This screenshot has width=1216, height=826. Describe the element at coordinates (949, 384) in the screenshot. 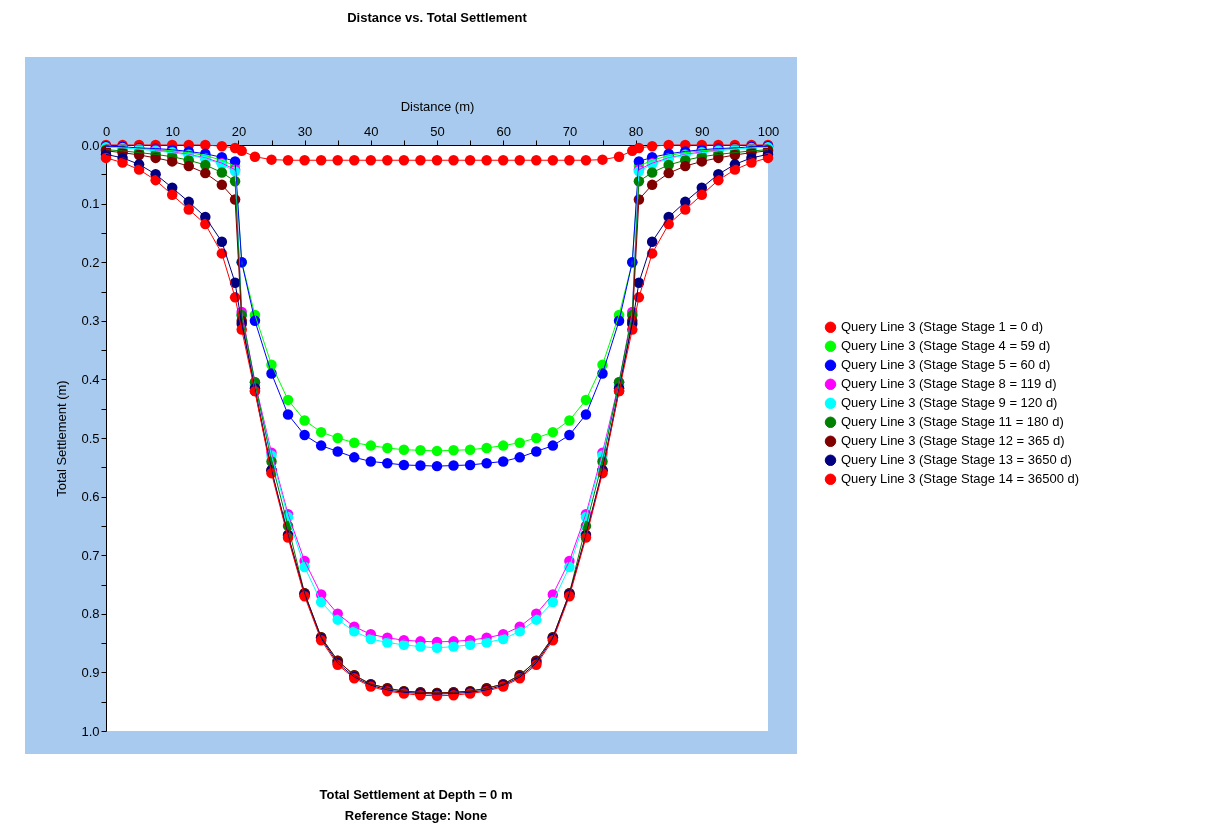

I see `legend-label: Query Line 3 (Stage Stage 8 = 119 d)` at that location.